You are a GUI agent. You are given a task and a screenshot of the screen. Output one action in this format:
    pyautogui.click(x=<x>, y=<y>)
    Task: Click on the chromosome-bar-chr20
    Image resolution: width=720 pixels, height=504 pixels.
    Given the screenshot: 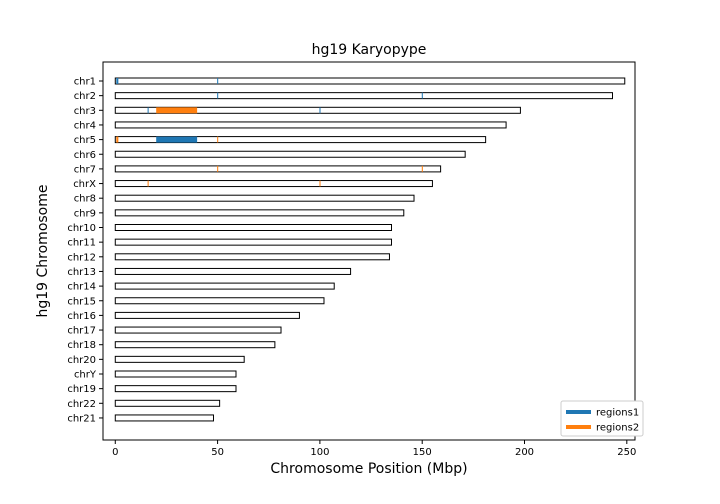 What is the action you would take?
    pyautogui.click(x=179, y=359)
    